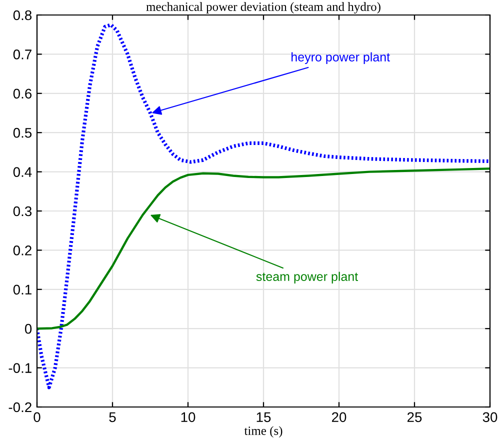 The image size is (501, 445). What do you see at coordinates (22, 251) in the screenshot?
I see `y-tick-label: 0.2` at bounding box center [22, 251].